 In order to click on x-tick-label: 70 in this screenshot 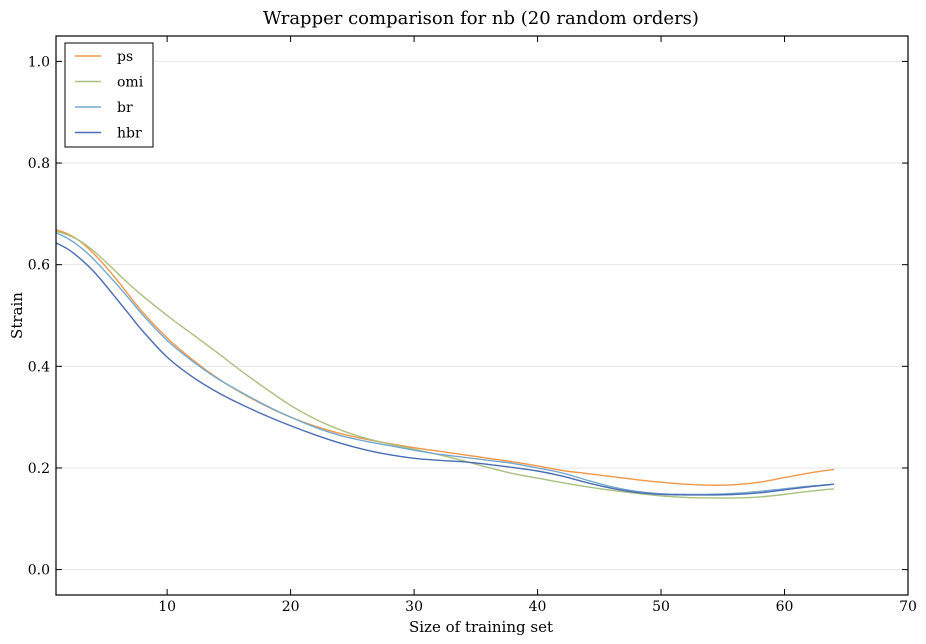, I will do `click(908, 607)`.